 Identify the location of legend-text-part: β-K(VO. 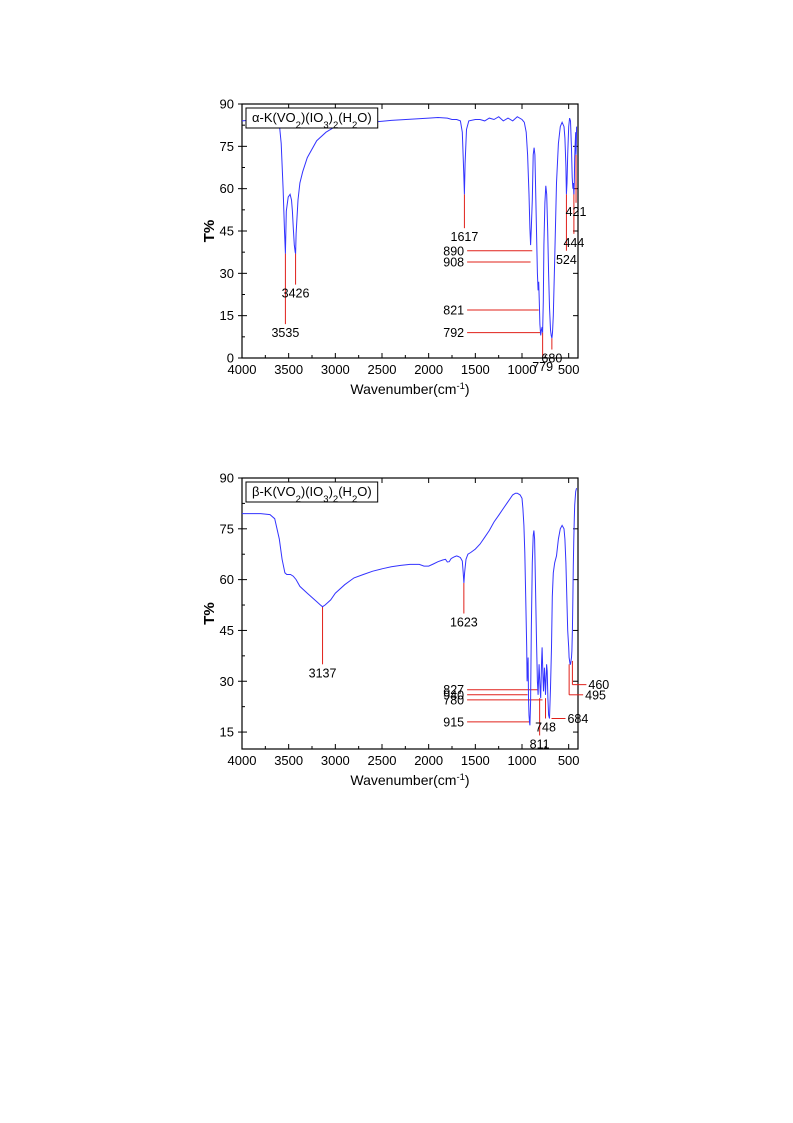
(274, 491).